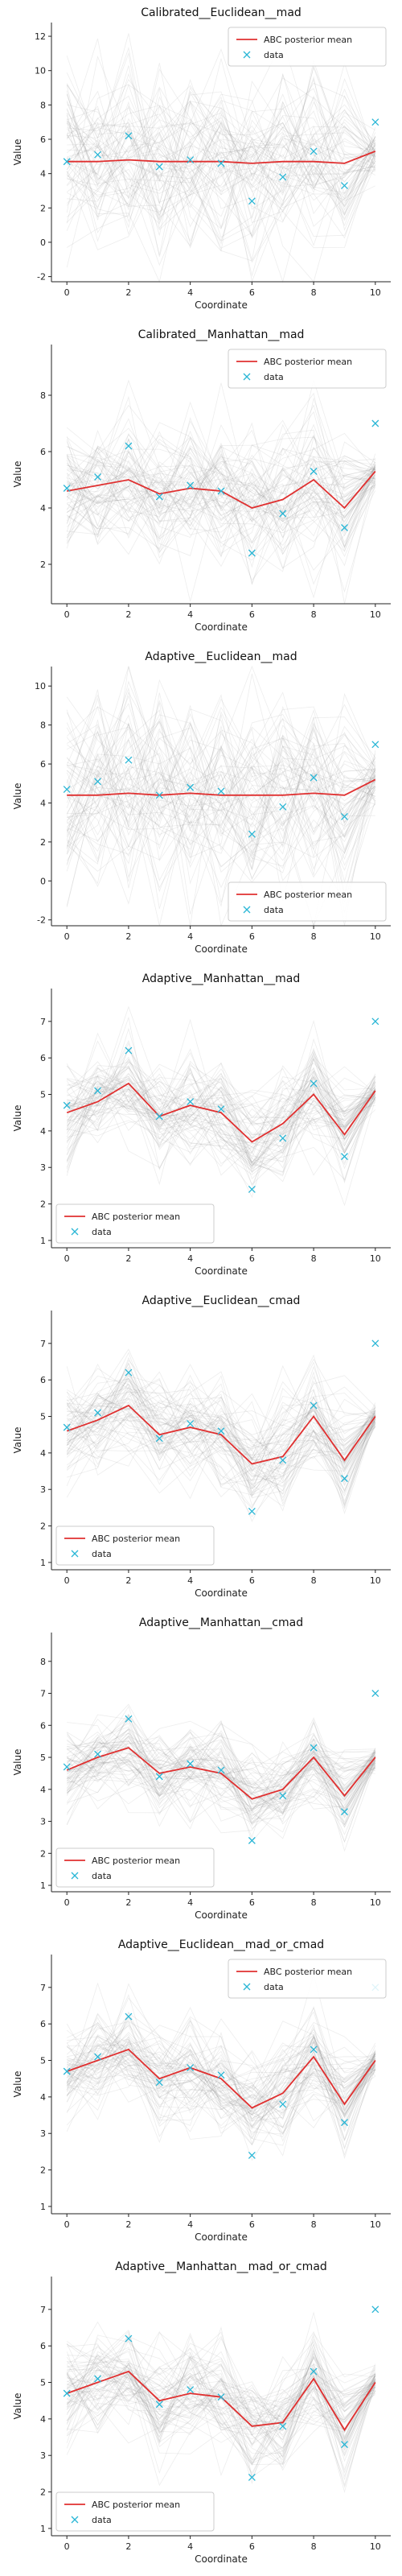 This screenshot has width=402, height=2576. Describe the element at coordinates (190, 1258) in the screenshot. I see `x-tick-label: 4` at that location.